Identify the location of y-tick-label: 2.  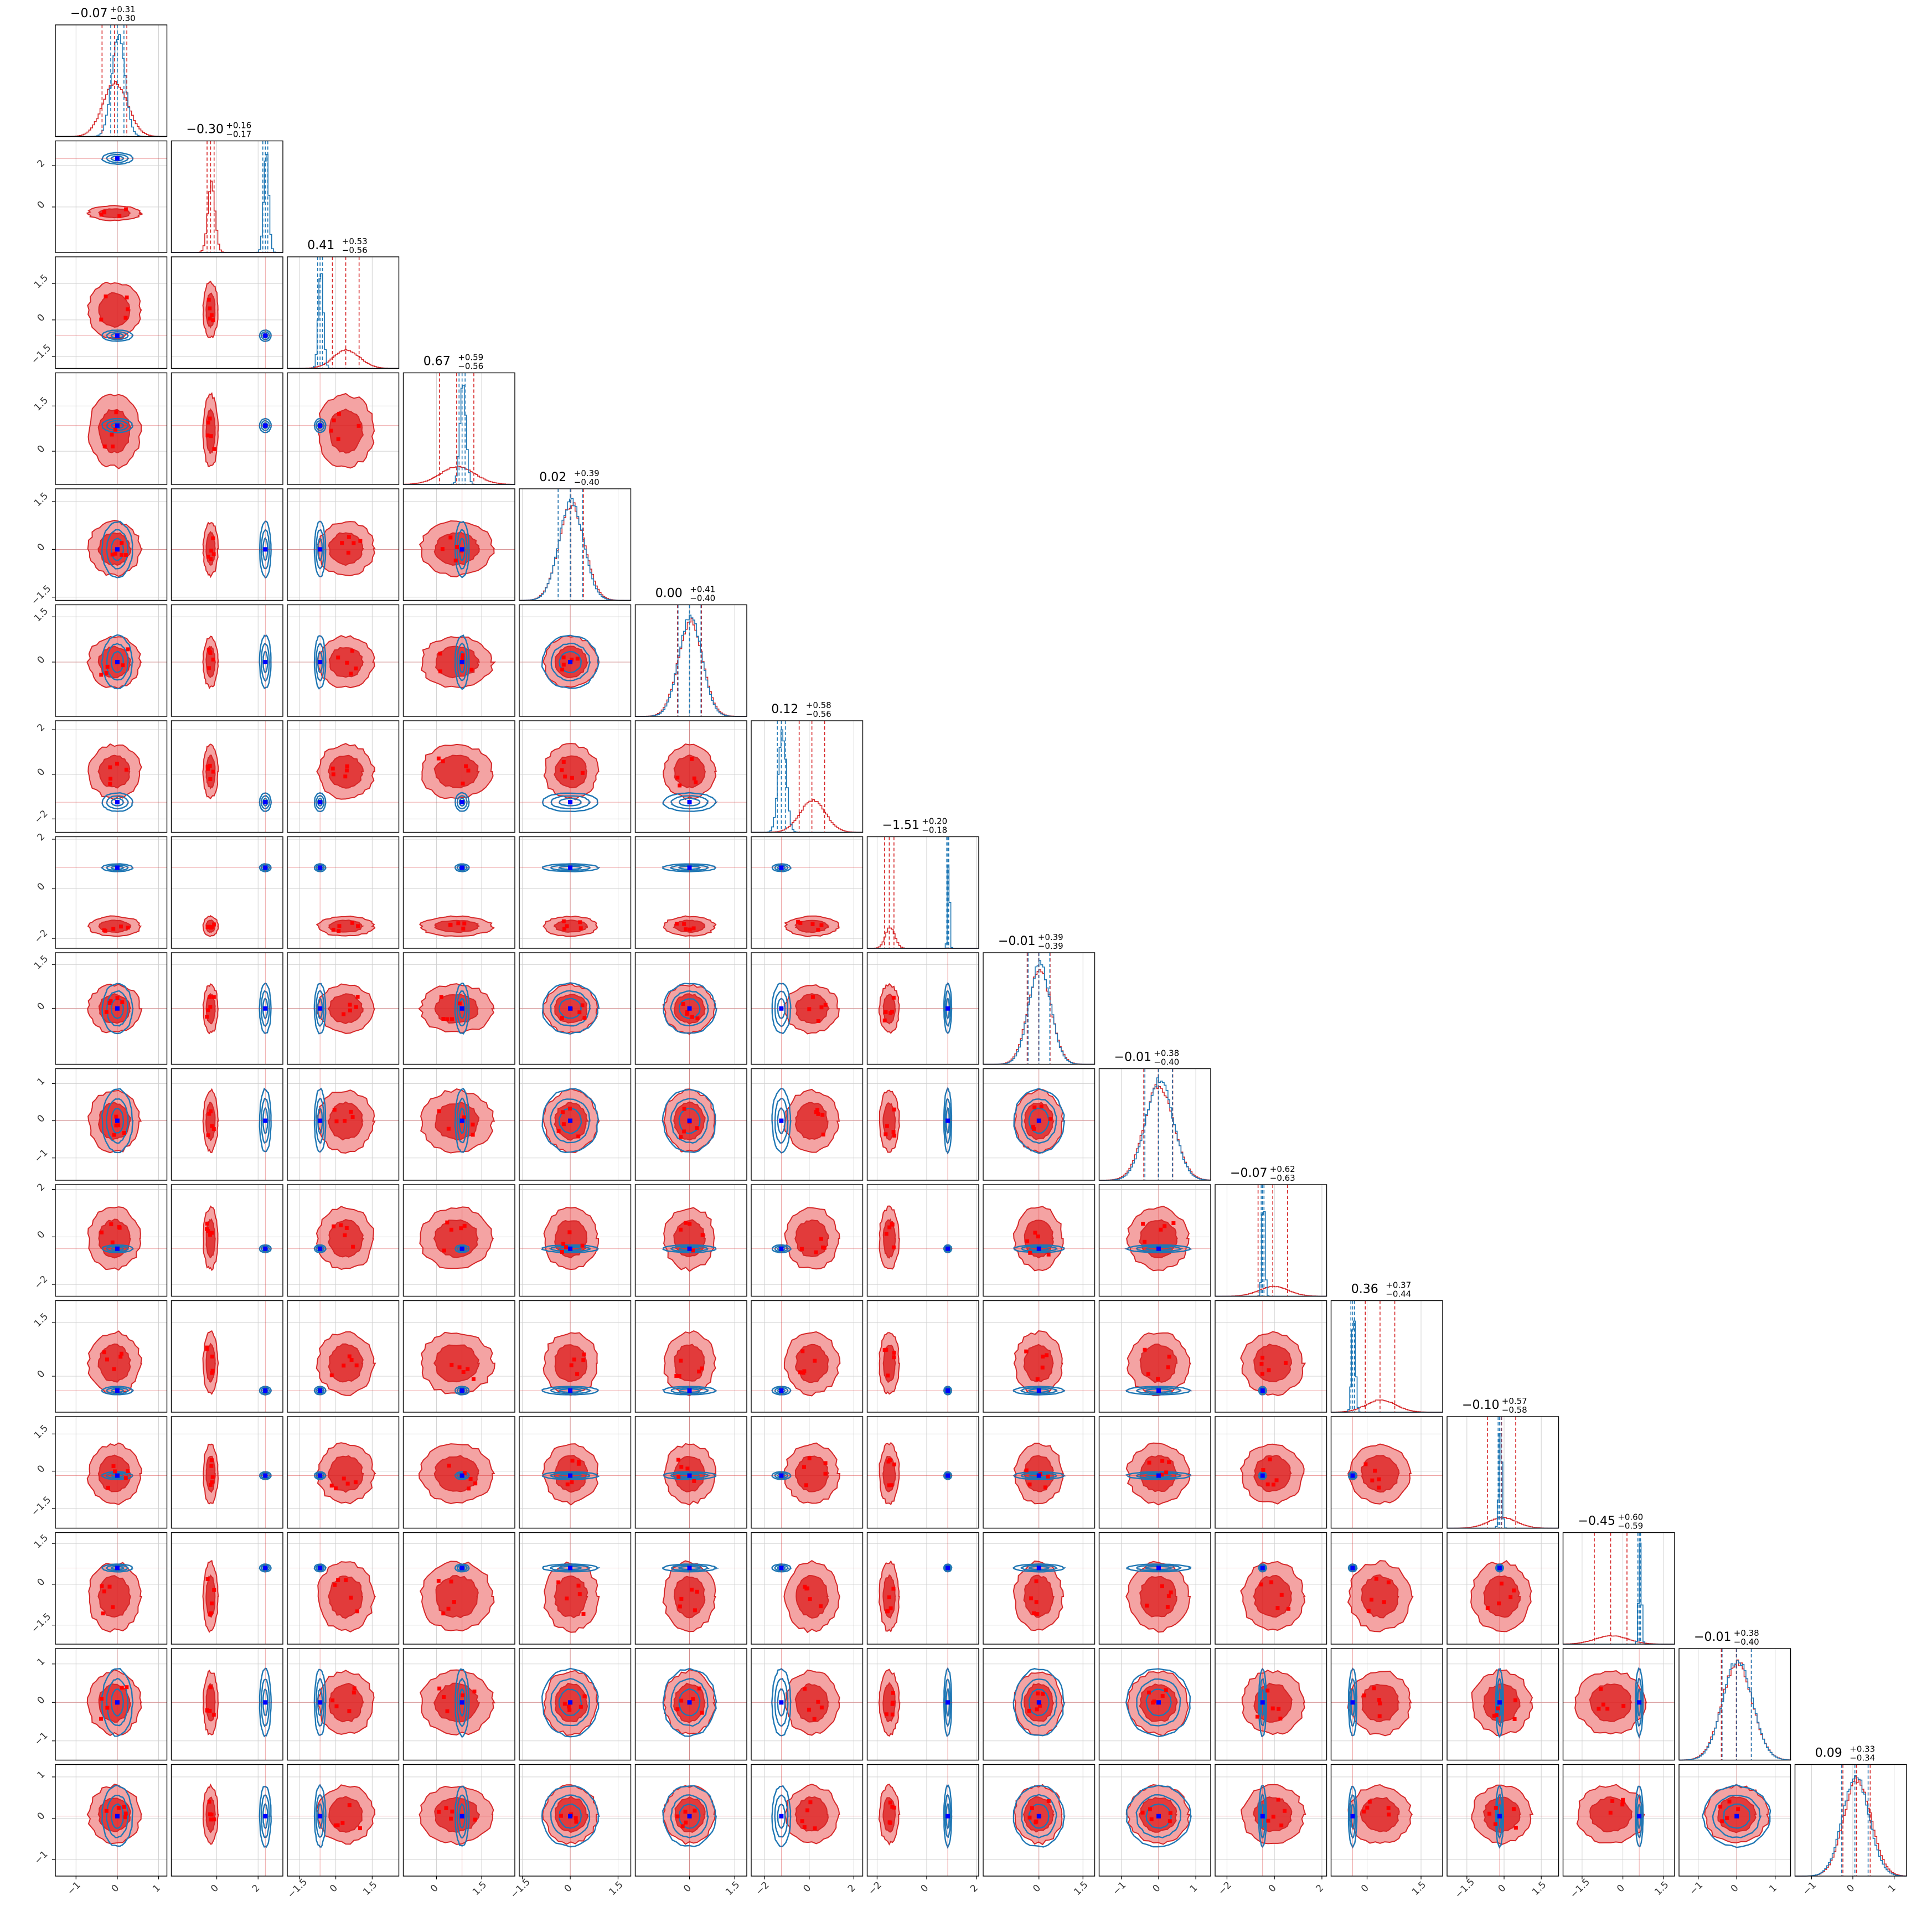
(41, 837).